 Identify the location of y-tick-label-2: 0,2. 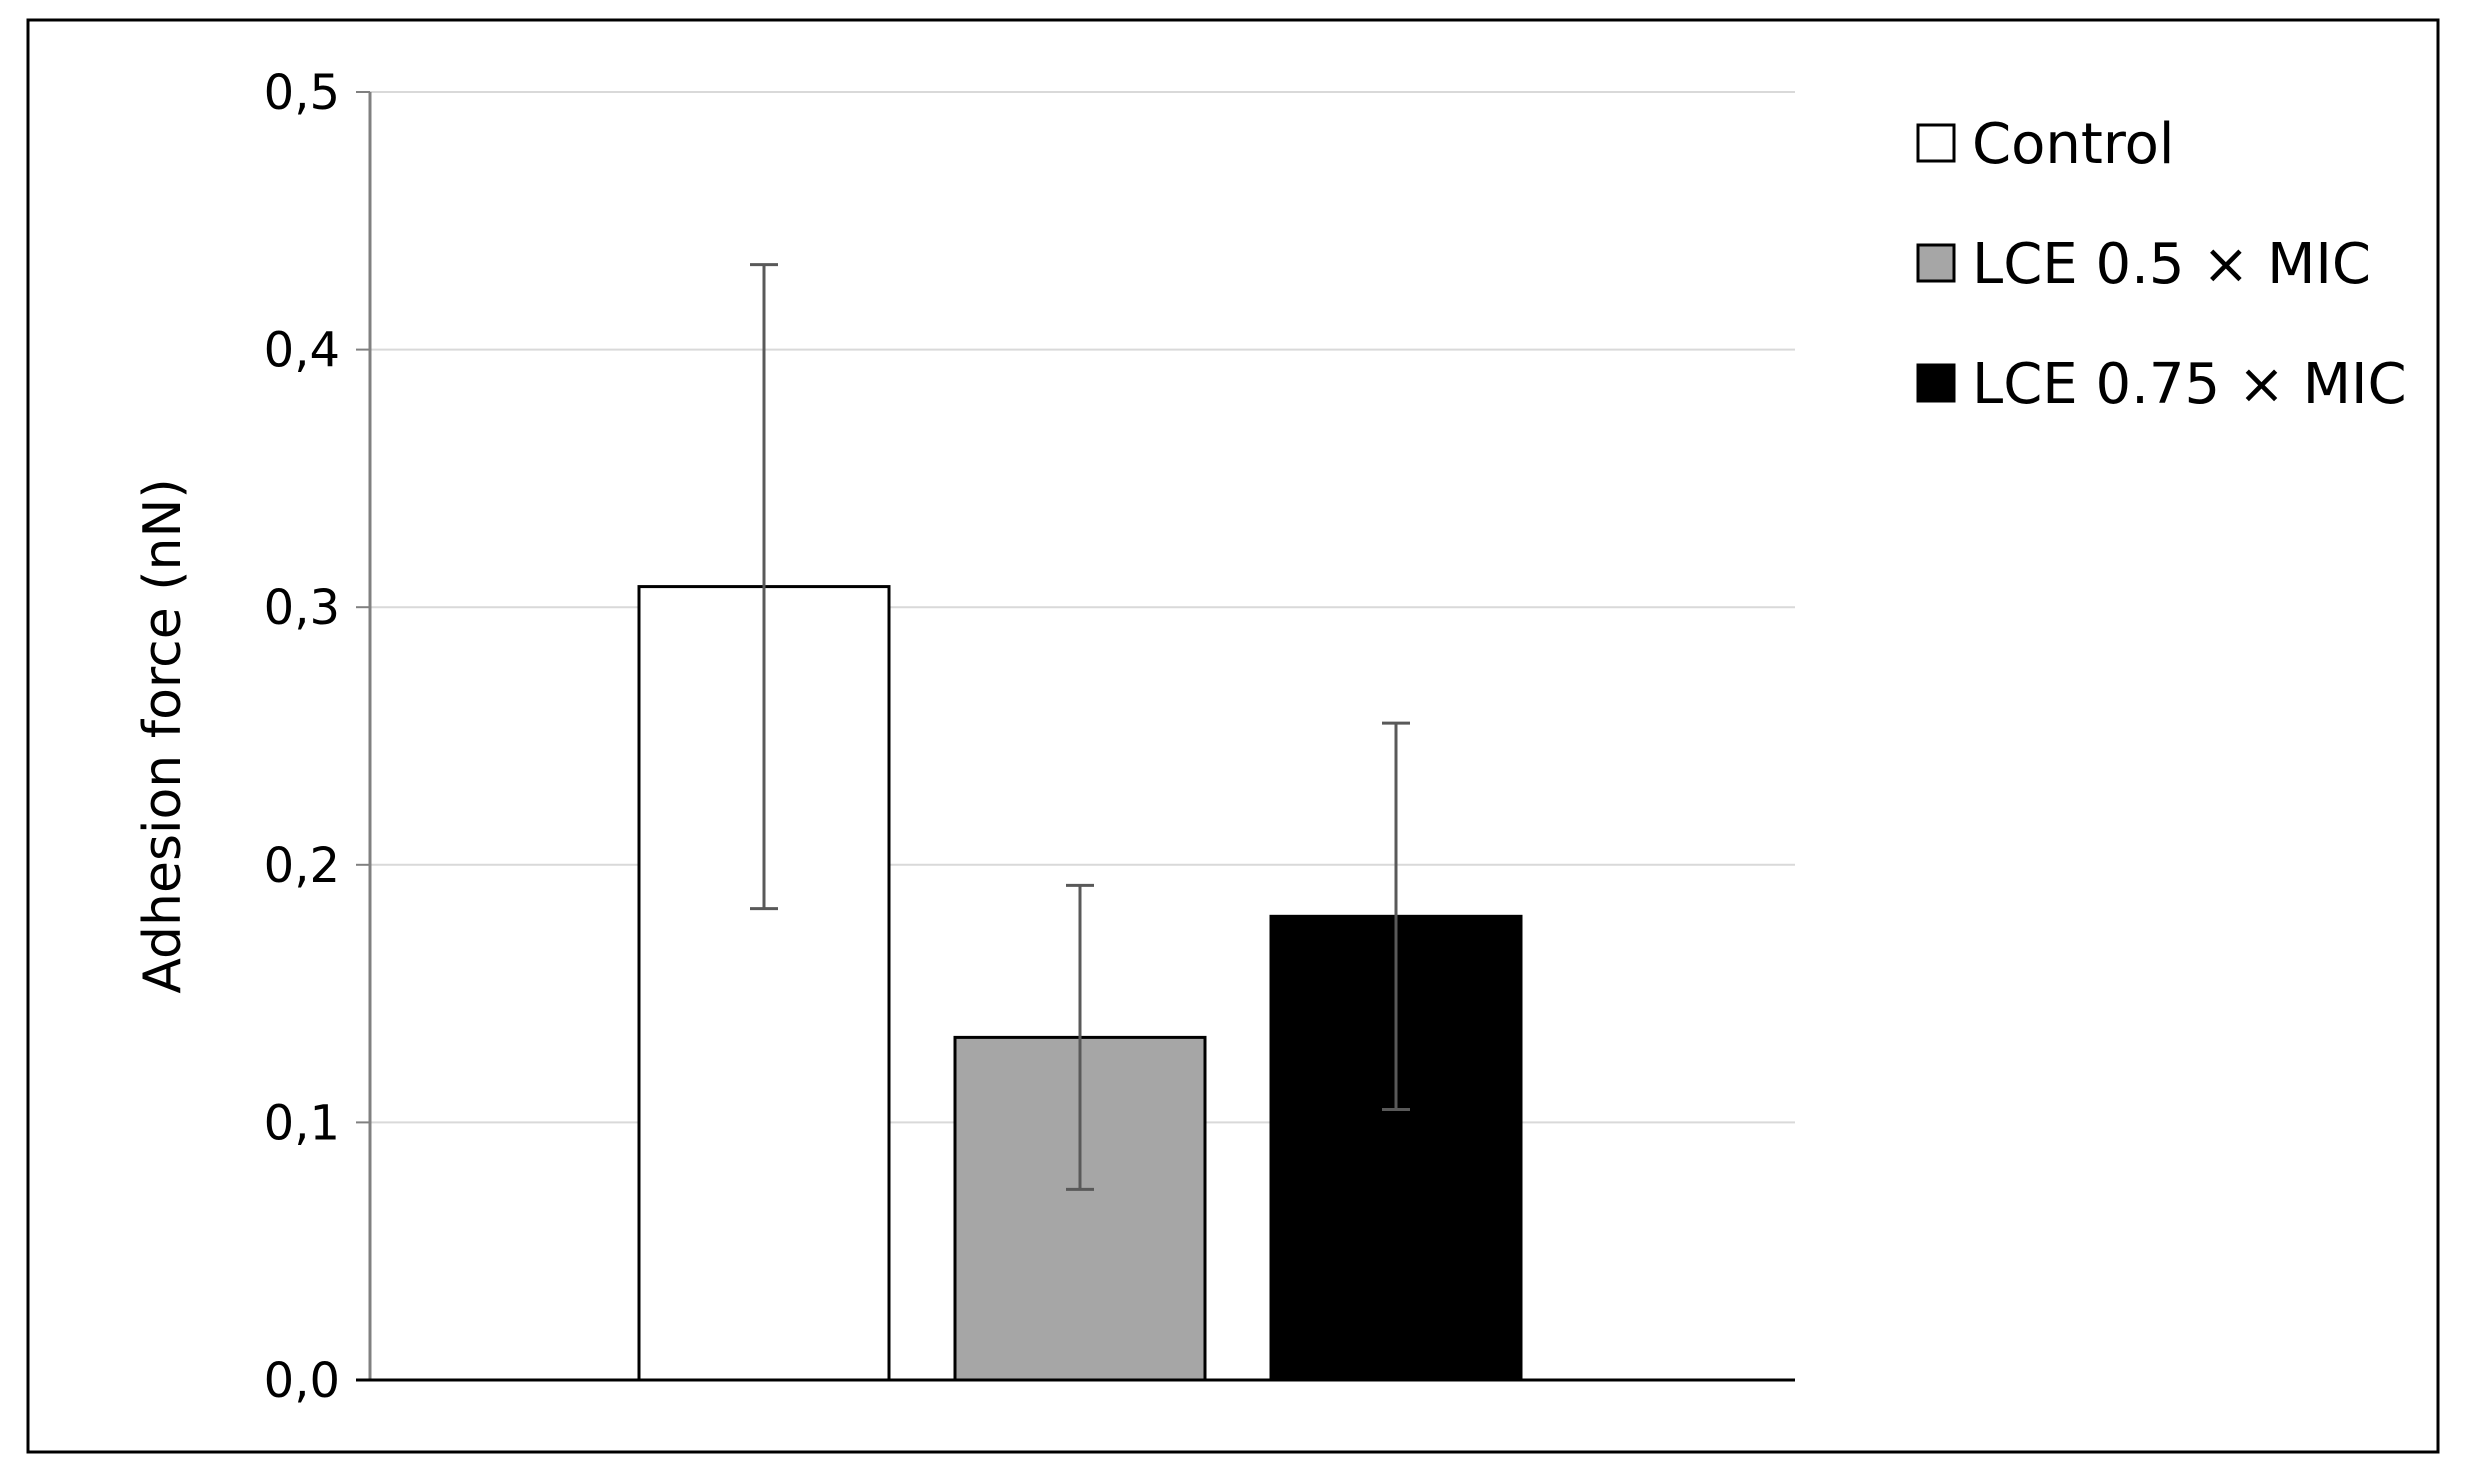
(302, 866).